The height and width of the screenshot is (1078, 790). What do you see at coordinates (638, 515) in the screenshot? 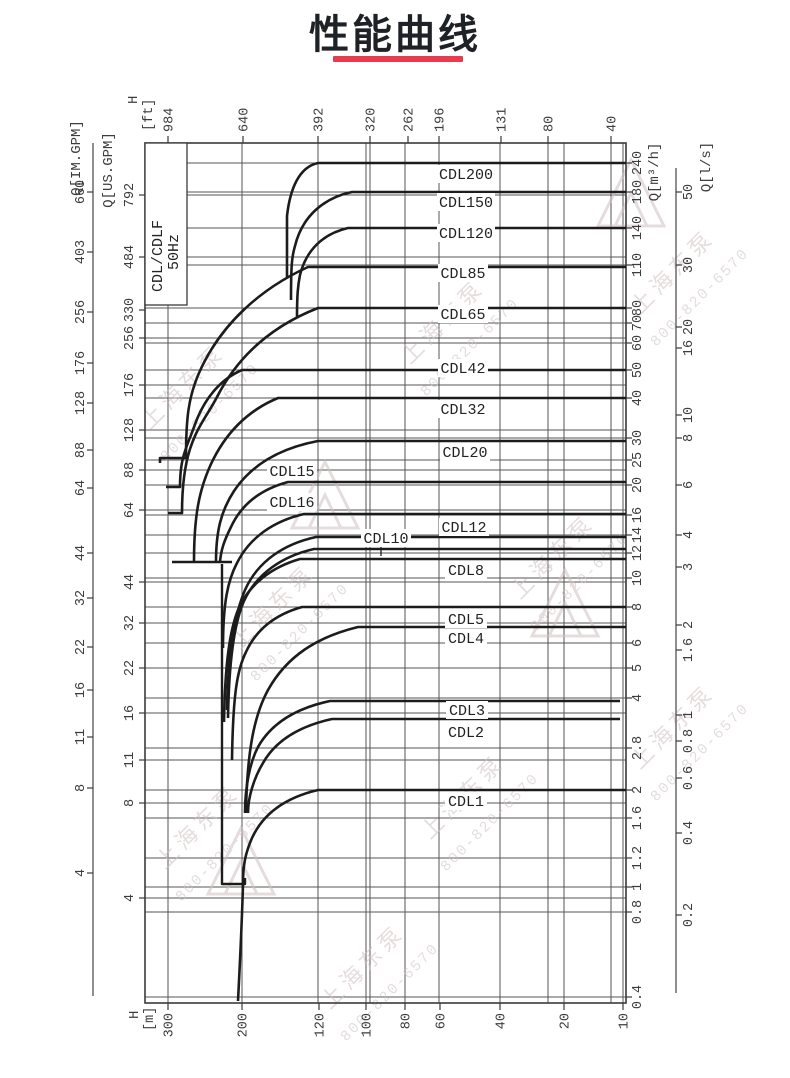
I see `tick-label-m3h: 16` at bounding box center [638, 515].